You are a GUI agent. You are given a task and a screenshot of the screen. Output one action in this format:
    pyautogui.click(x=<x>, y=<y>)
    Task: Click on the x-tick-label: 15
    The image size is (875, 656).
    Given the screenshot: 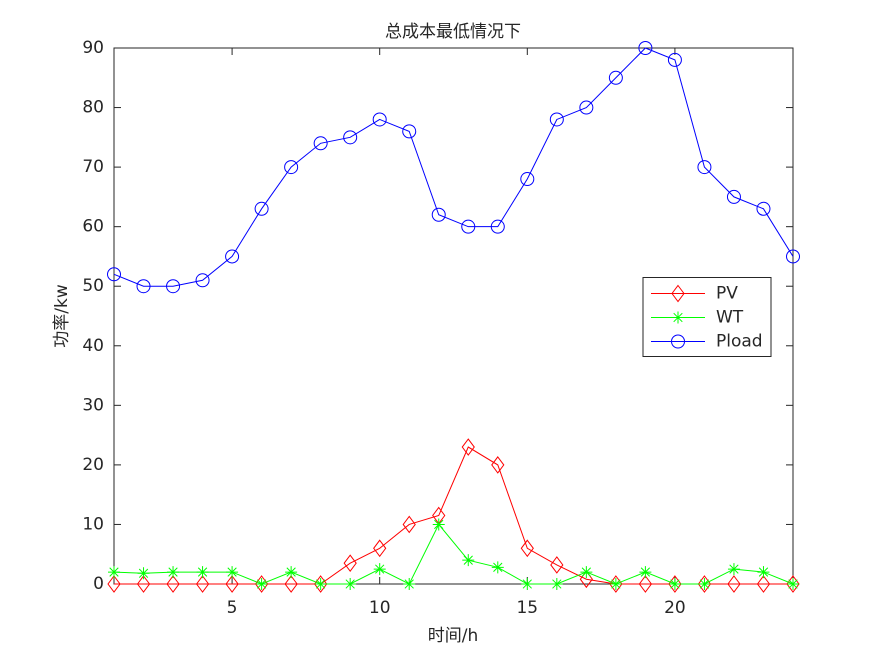 What is the action you would take?
    pyautogui.click(x=527, y=608)
    